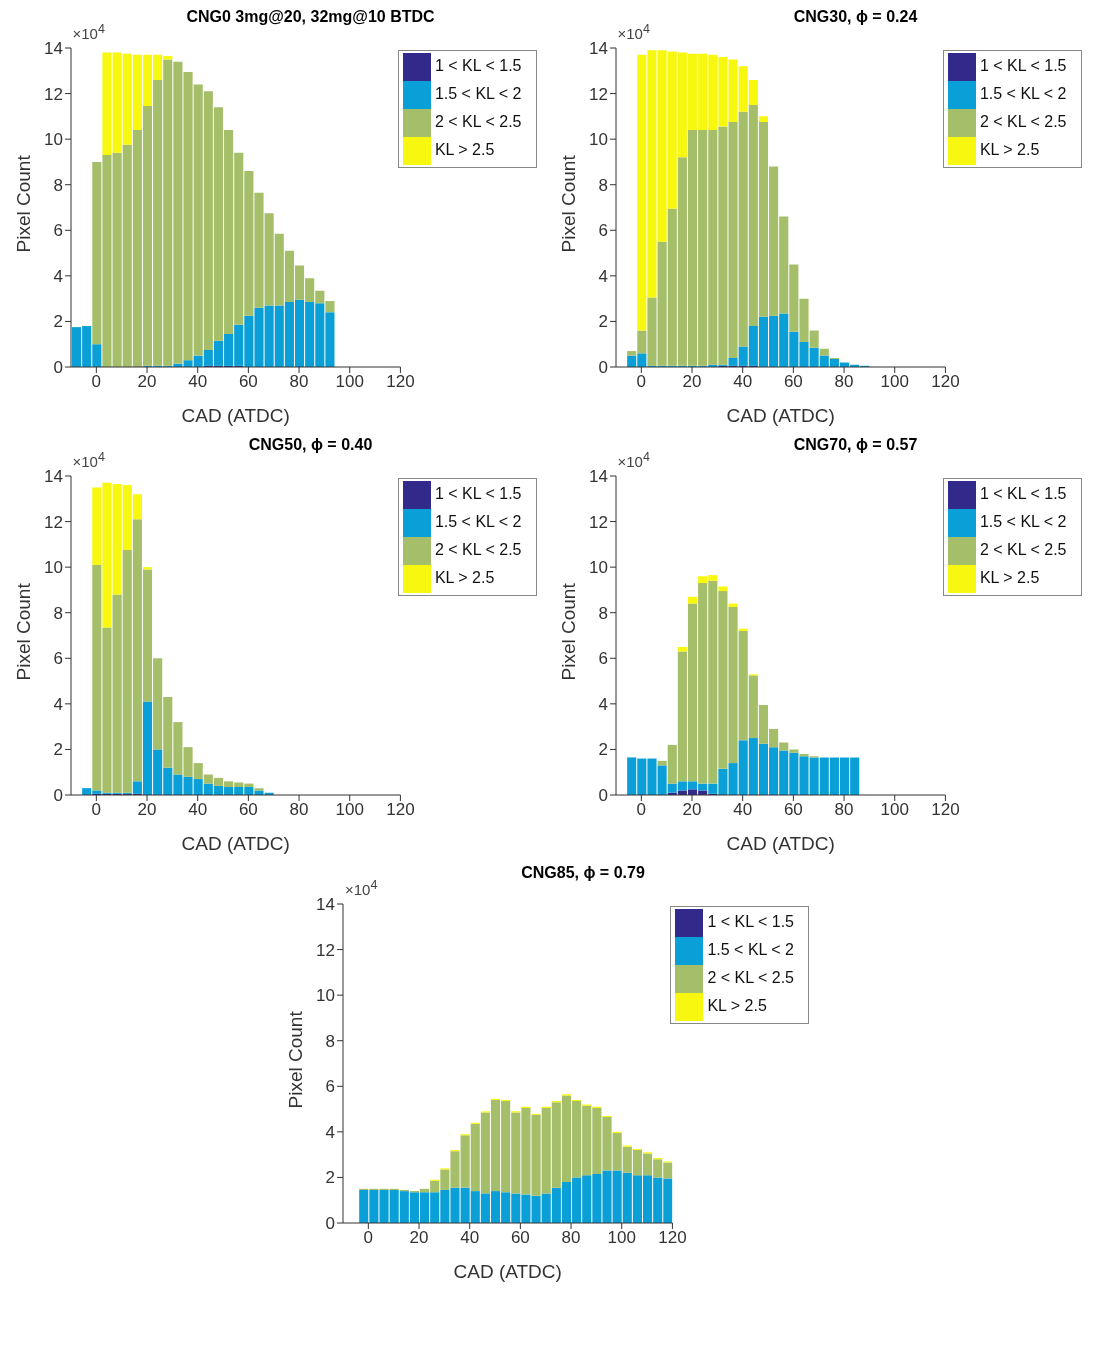 The image size is (1110, 1362). I want to click on chart-title: CNG0 3mg@20, 32mg@10 BTDC, so click(310, 16).